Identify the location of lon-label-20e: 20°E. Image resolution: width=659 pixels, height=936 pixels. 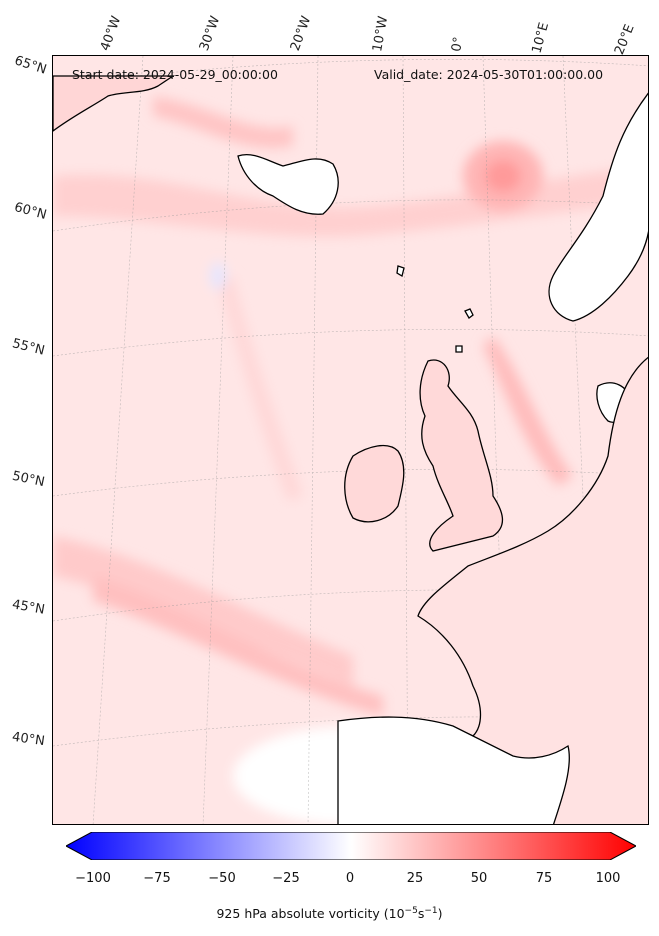
(625, 39).